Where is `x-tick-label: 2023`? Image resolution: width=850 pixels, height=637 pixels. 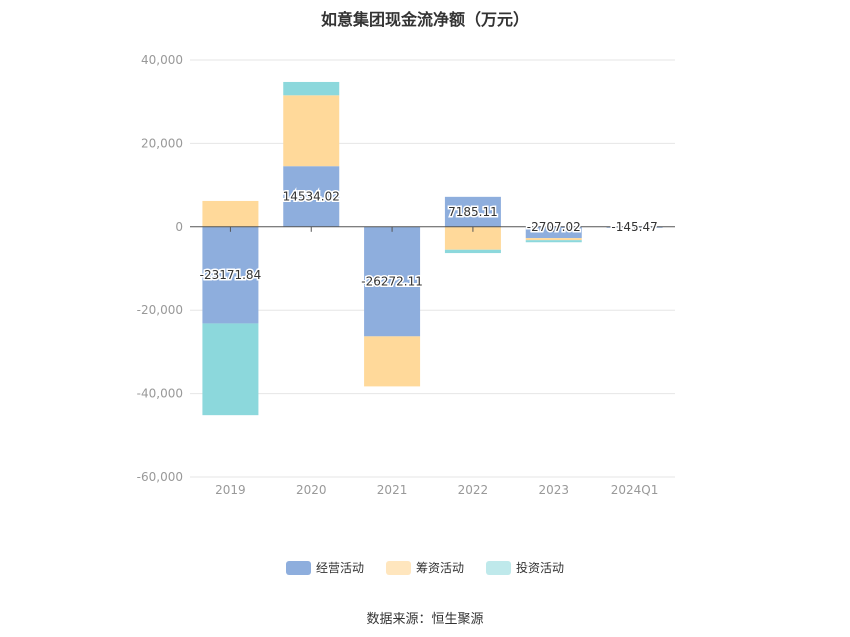 x-tick-label: 2023 is located at coordinates (553, 490).